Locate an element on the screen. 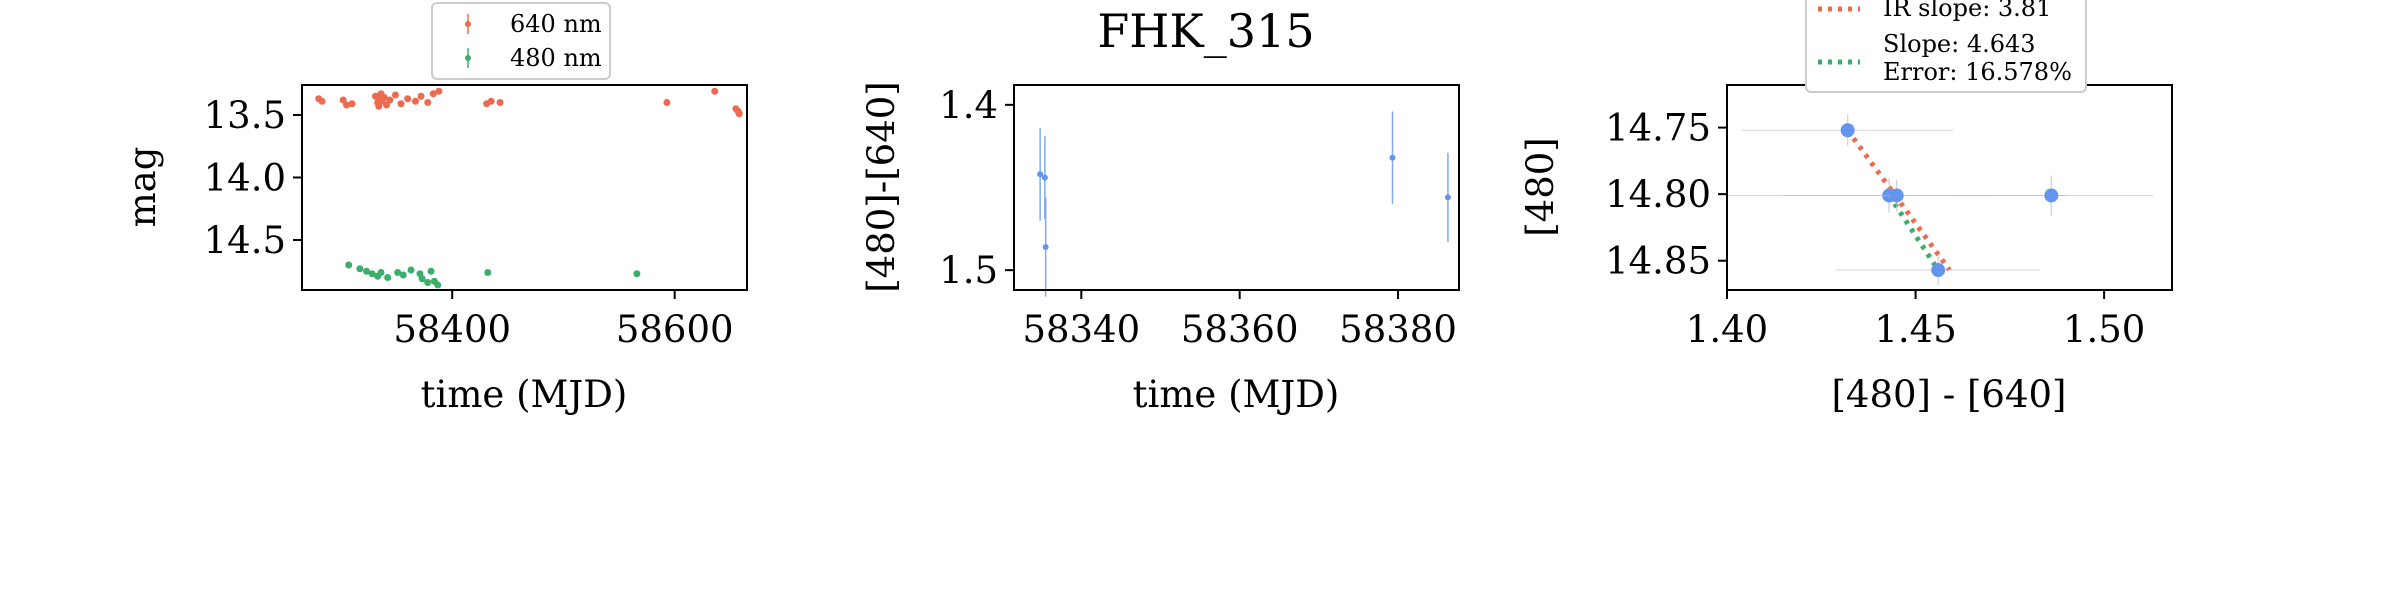  legend-label-slope: Slope: 4.643 is located at coordinates (1959, 44).